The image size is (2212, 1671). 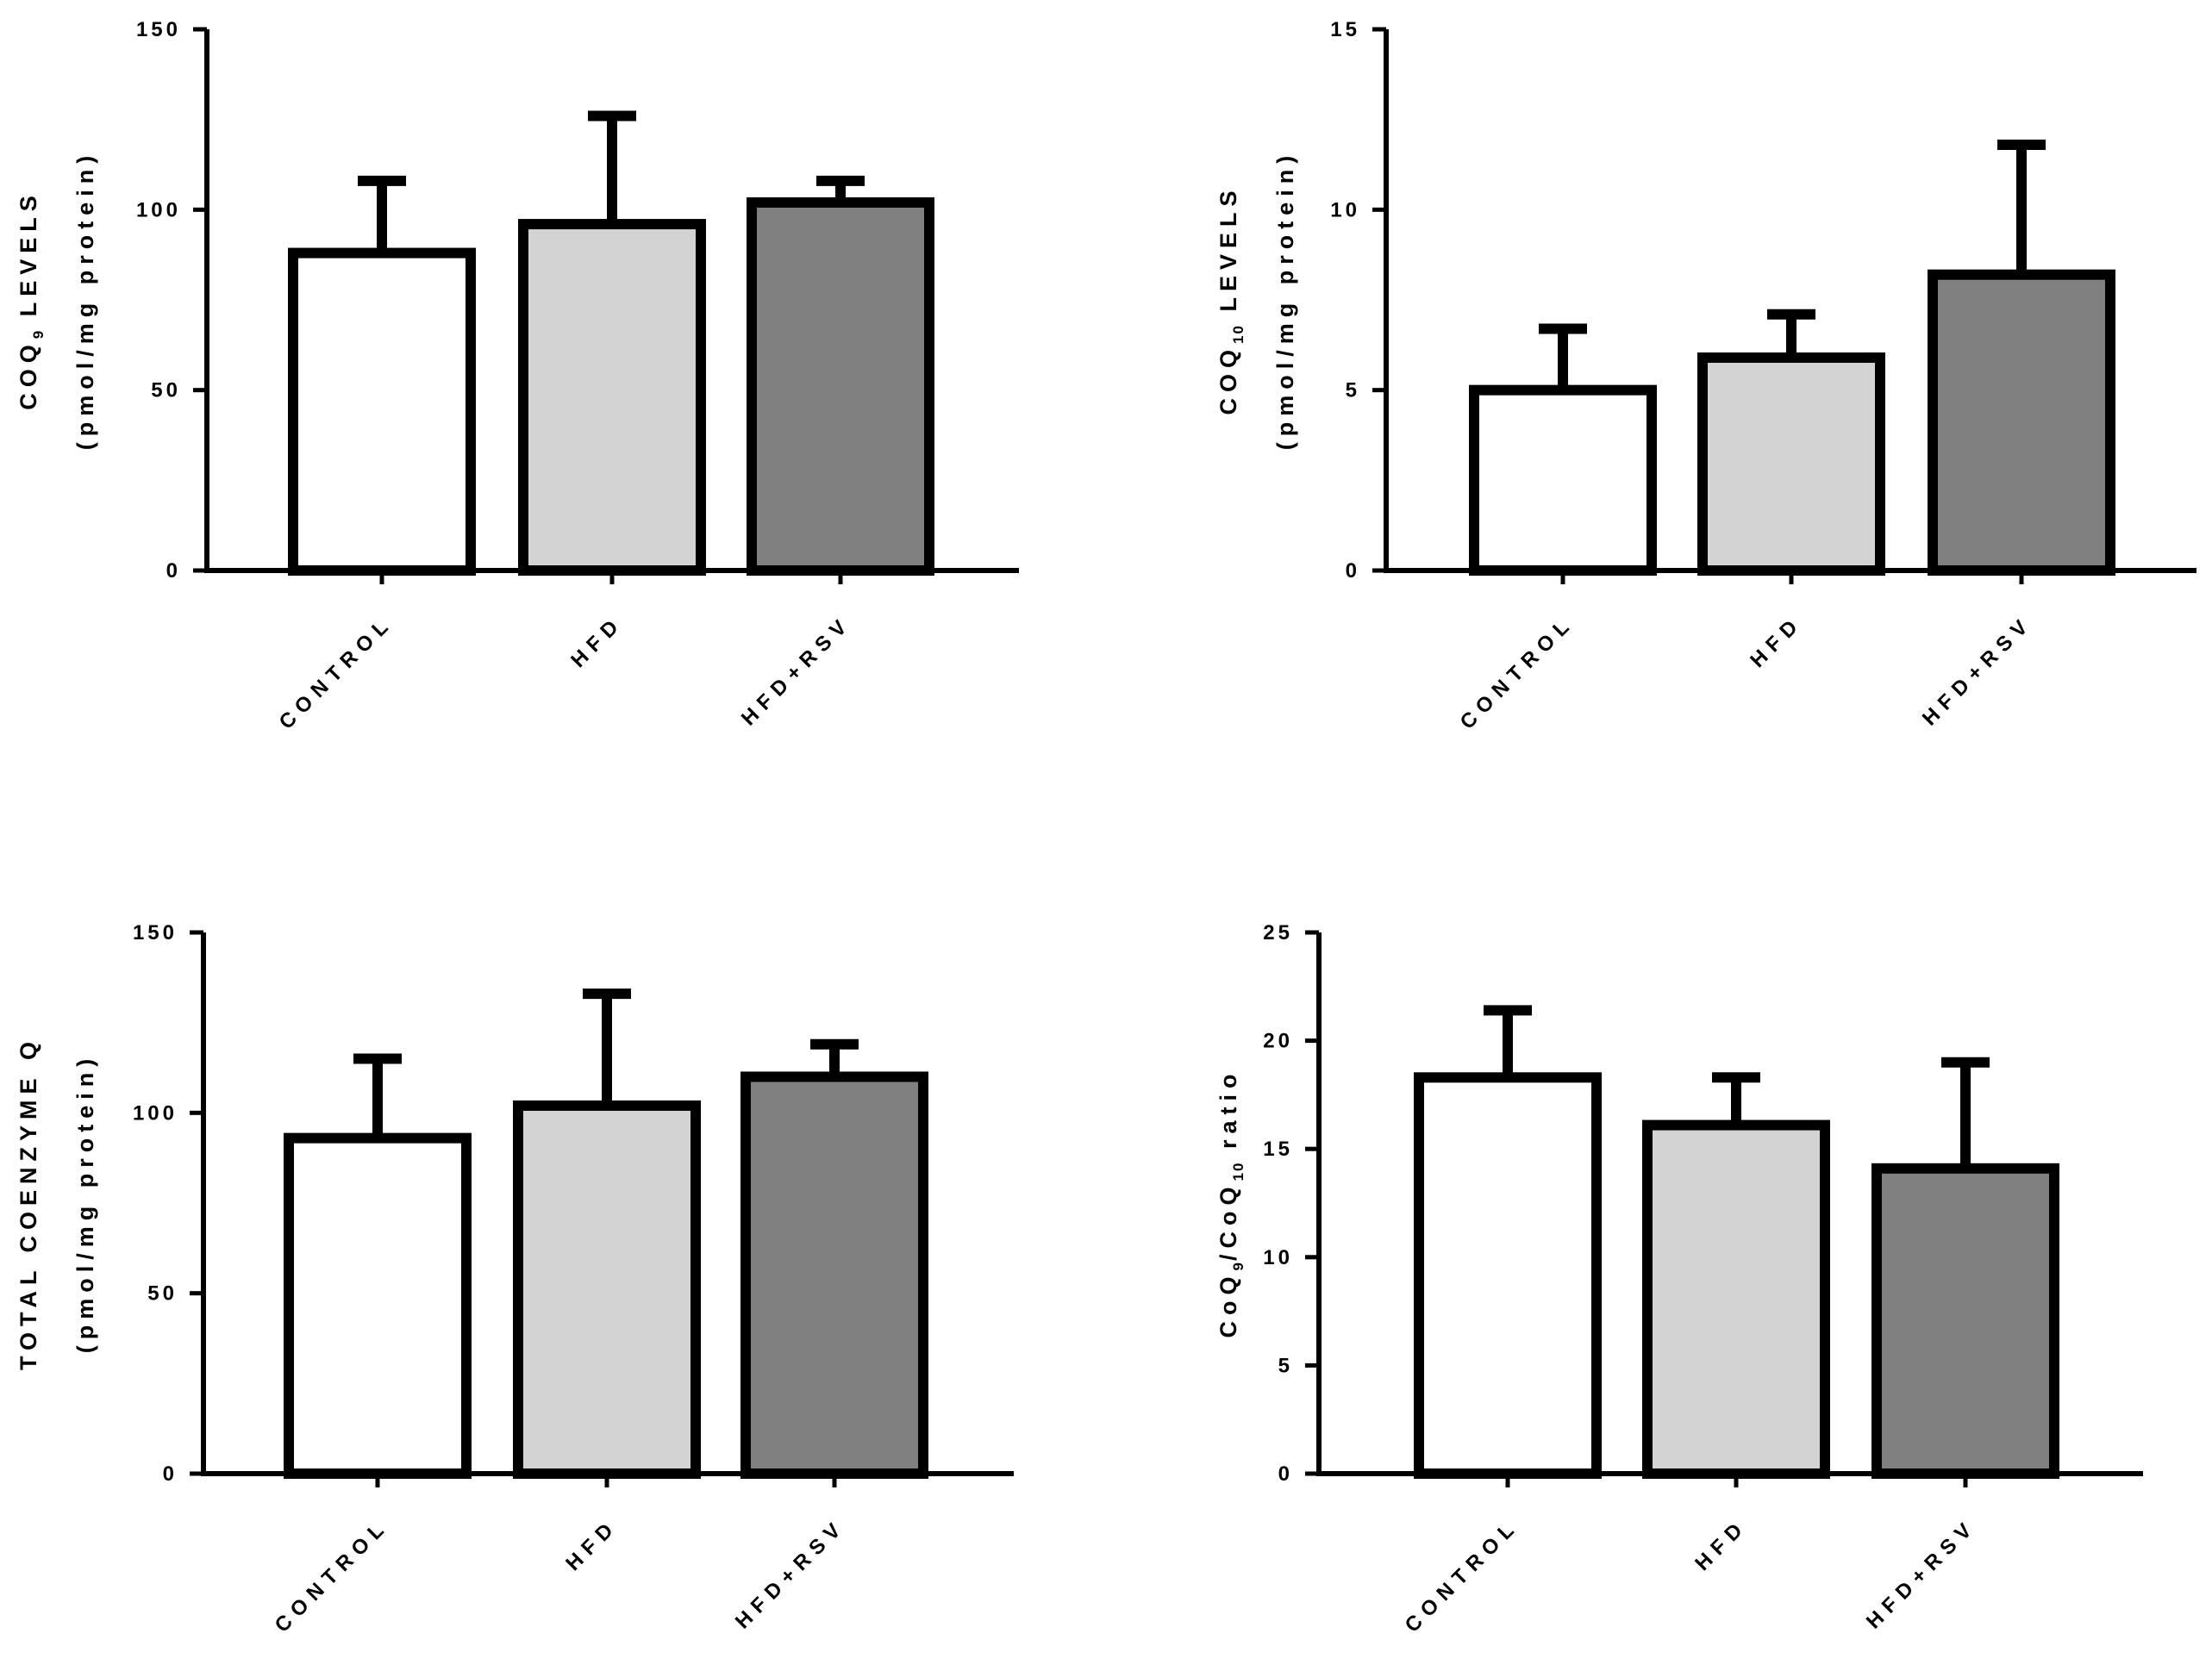 I want to click on y-axis-title: COQ9 LEVELS, so click(x=31, y=300).